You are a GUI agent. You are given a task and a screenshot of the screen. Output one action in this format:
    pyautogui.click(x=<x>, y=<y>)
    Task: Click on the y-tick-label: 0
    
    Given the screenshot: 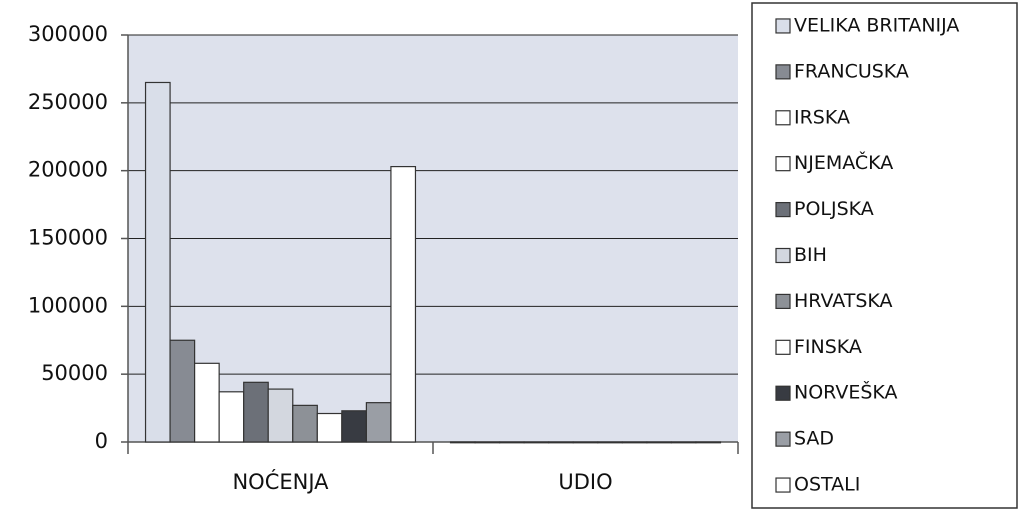 What is the action you would take?
    pyautogui.click(x=101, y=441)
    